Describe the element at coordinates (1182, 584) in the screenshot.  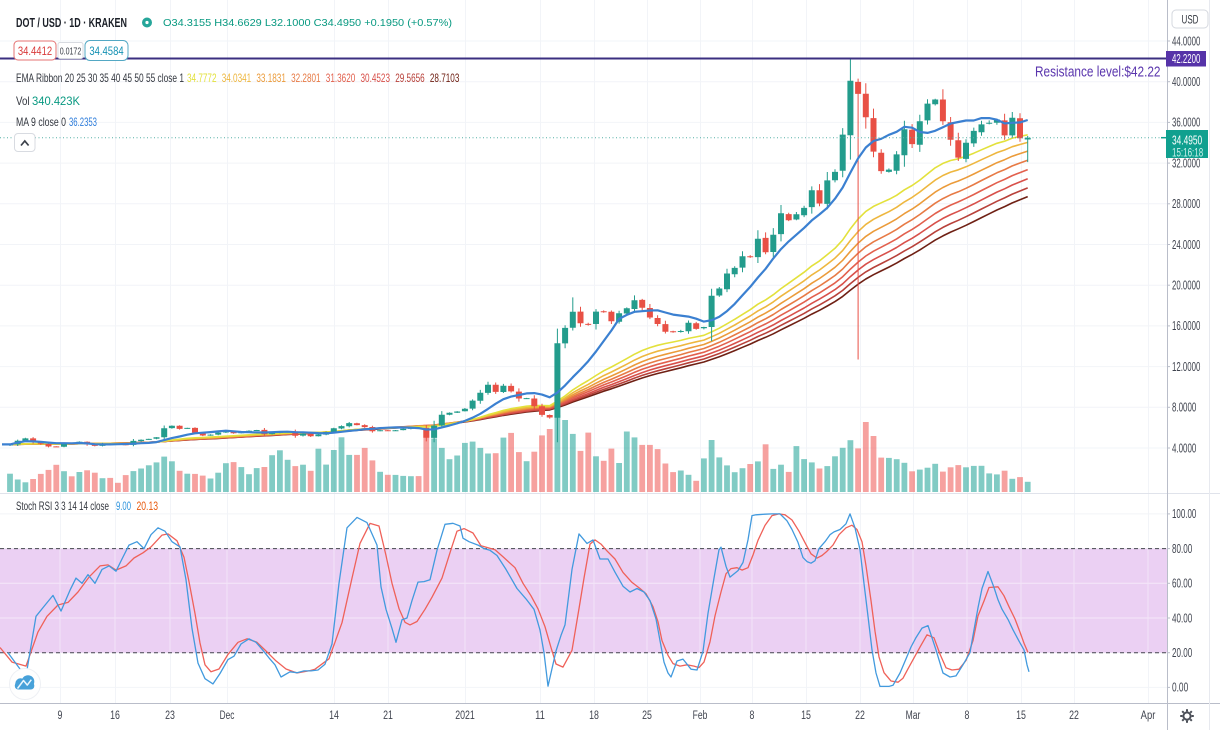
I see `svg-text: 60.00` at that location.